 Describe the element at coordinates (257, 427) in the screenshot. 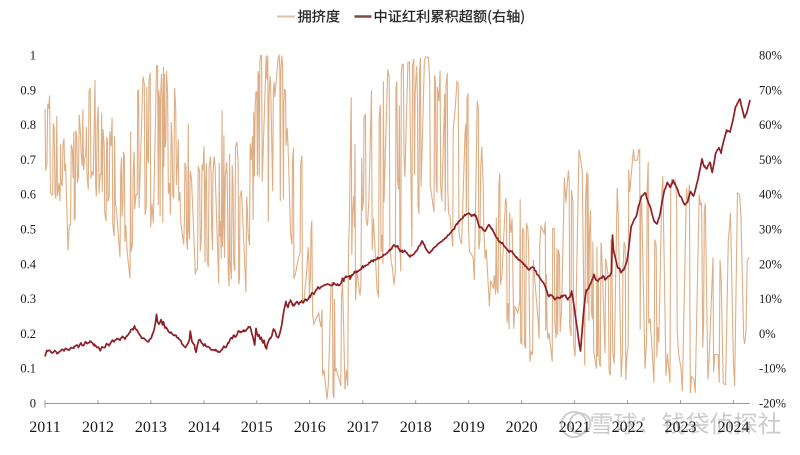

I see `svg-text: 2015` at that location.